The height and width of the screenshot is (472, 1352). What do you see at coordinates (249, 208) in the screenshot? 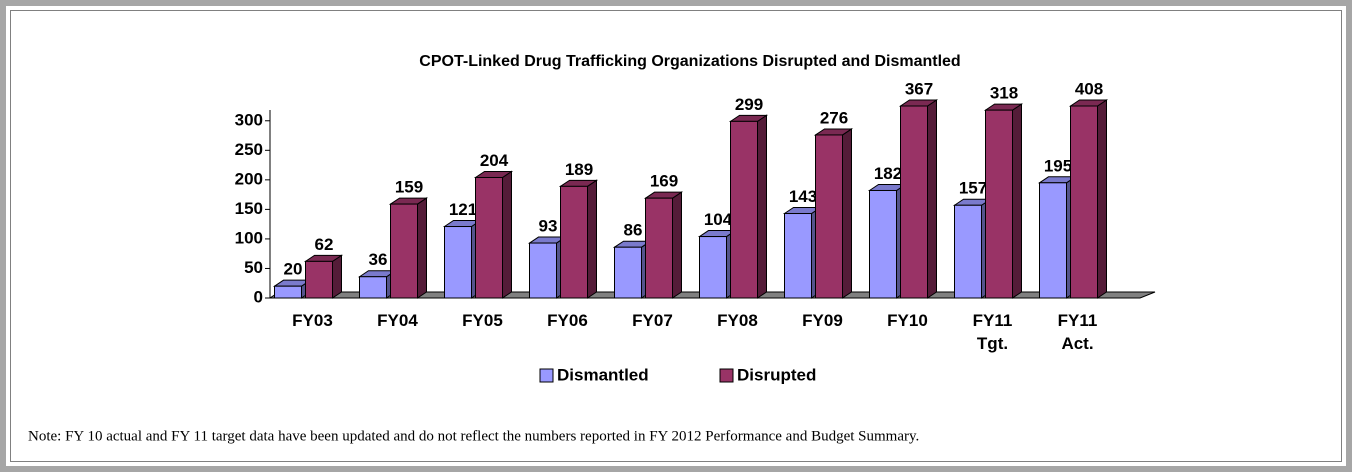
I see `y-tick-label: 150` at bounding box center [249, 208].